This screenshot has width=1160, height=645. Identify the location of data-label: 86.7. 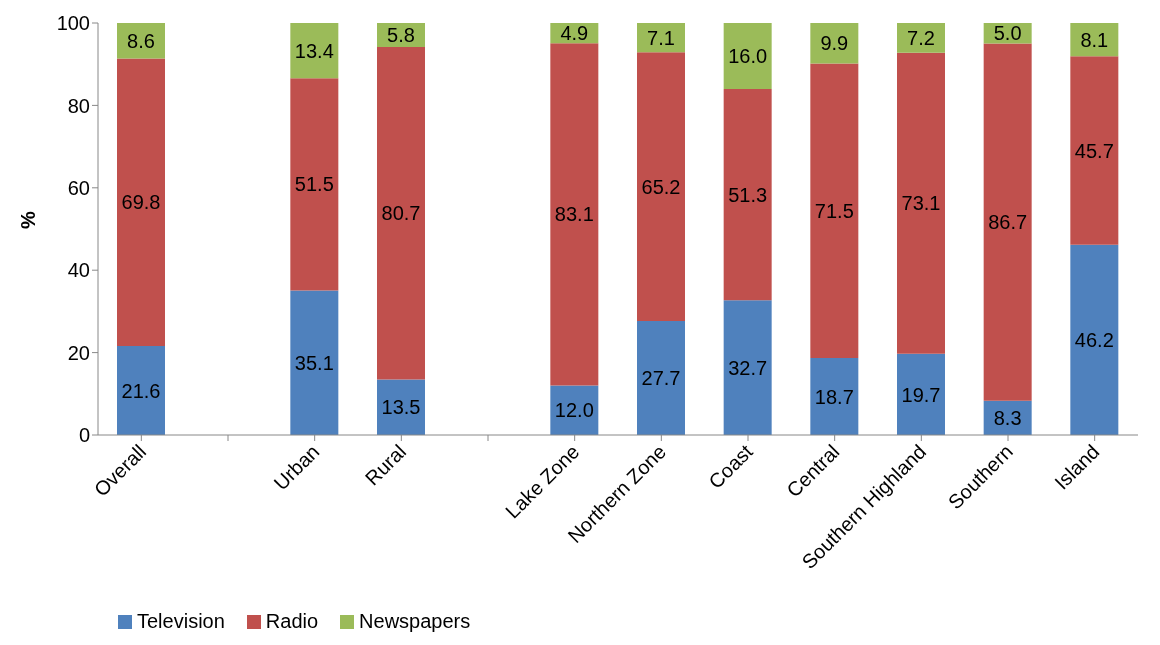
(1008, 222).